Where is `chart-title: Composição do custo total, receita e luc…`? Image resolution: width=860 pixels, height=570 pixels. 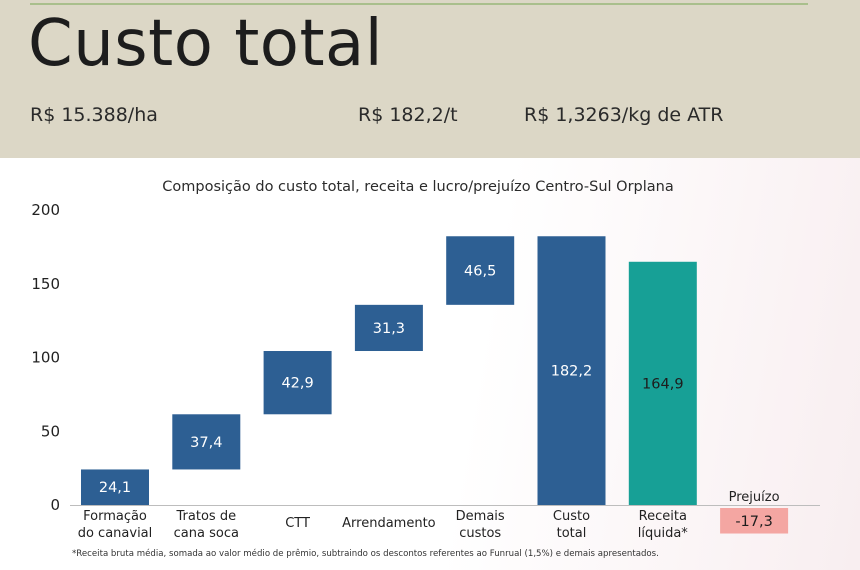 chart-title: Composição do custo total, receita e luc… is located at coordinates (418, 187).